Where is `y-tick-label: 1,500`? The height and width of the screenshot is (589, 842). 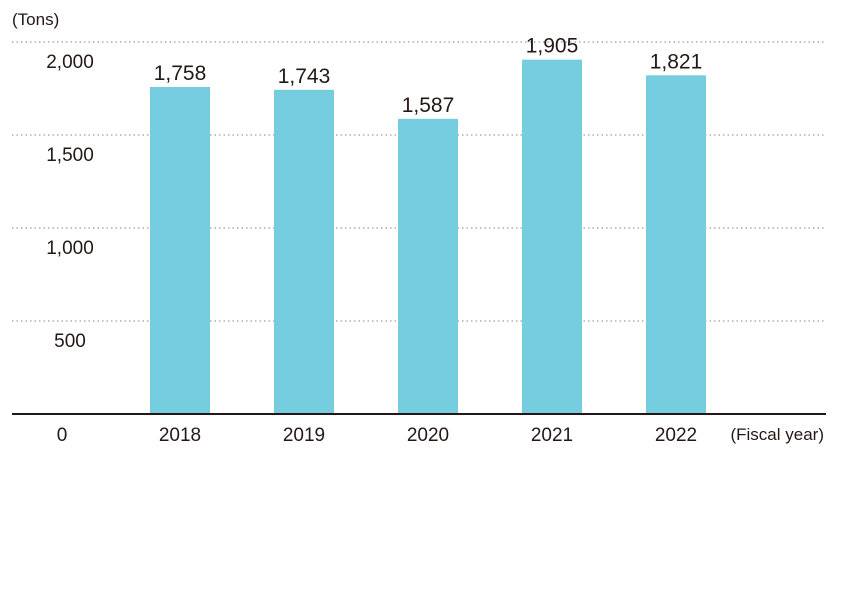 y-tick-label: 1,500 is located at coordinates (70, 155).